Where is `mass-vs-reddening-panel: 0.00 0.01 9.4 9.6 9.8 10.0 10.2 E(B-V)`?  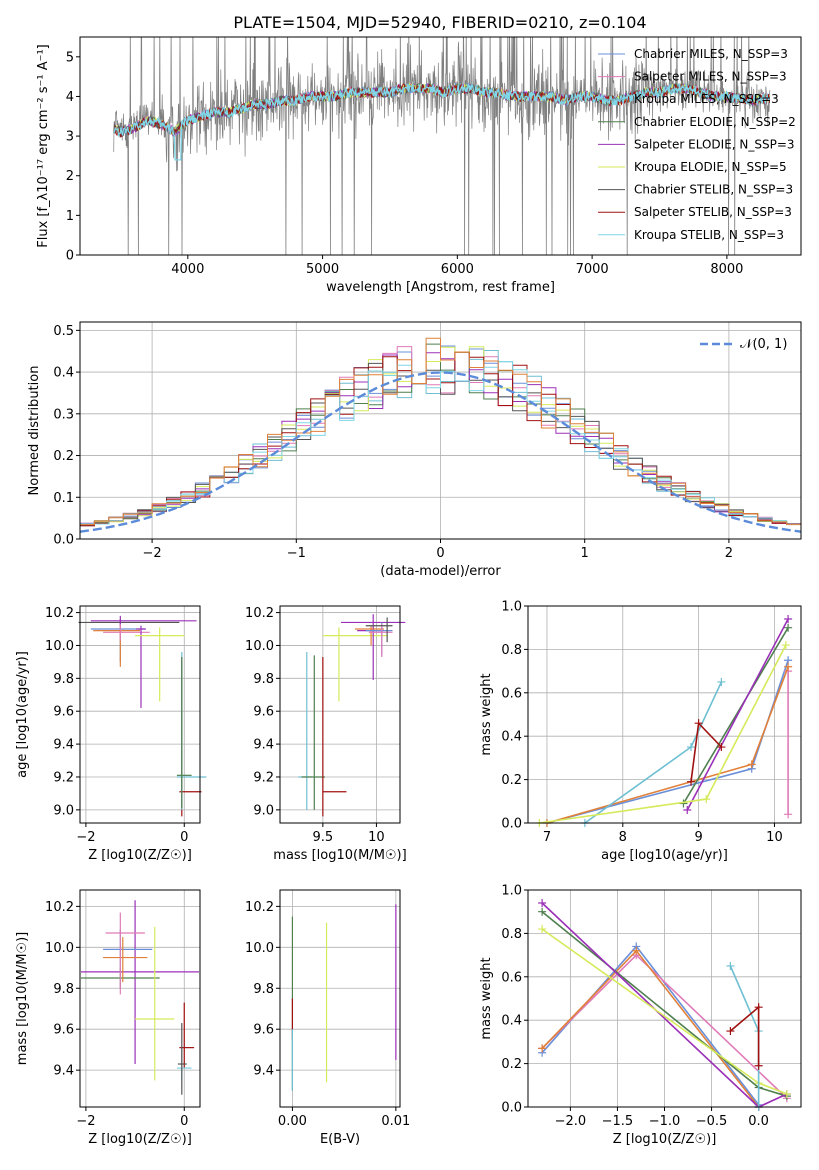 mass-vs-reddening-panel: 0.00 0.01 9.4 9.6 9.8 10.0 10.2 E(B-V) is located at coordinates (327, 1018).